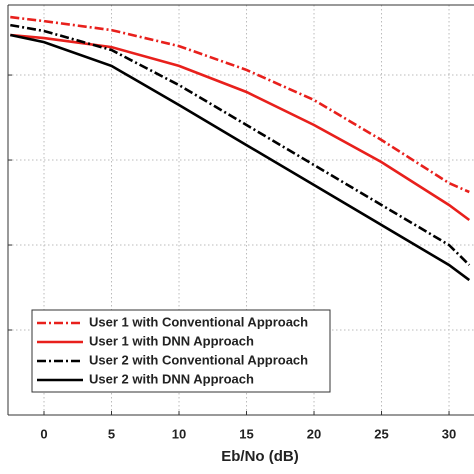 This screenshot has width=474, height=474. Describe the element at coordinates (449, 433) in the screenshot. I see `x-tick-label: 30` at that location.